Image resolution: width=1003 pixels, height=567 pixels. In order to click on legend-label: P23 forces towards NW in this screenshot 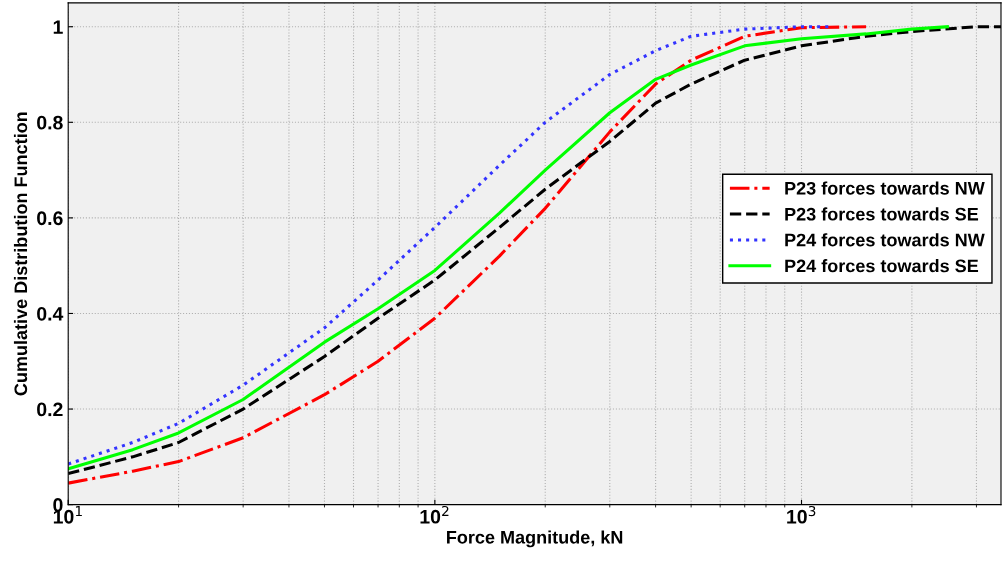, I will do `click(885, 188)`.